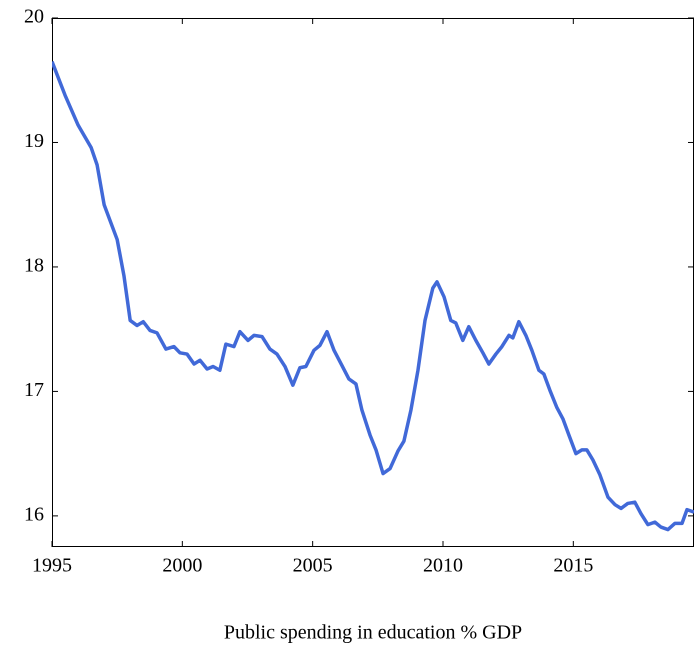  What do you see at coordinates (313, 566) in the screenshot?
I see `x-tick-label: 2005` at bounding box center [313, 566].